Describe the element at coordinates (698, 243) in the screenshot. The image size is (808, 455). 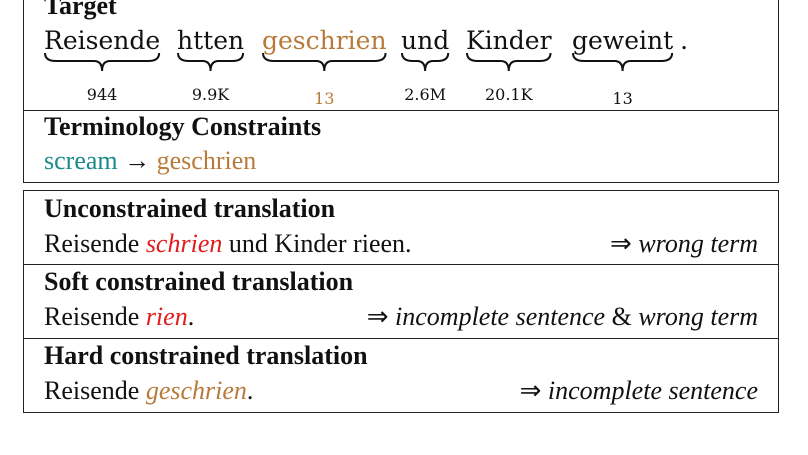
I see `verdict-text: wrong term` at that location.